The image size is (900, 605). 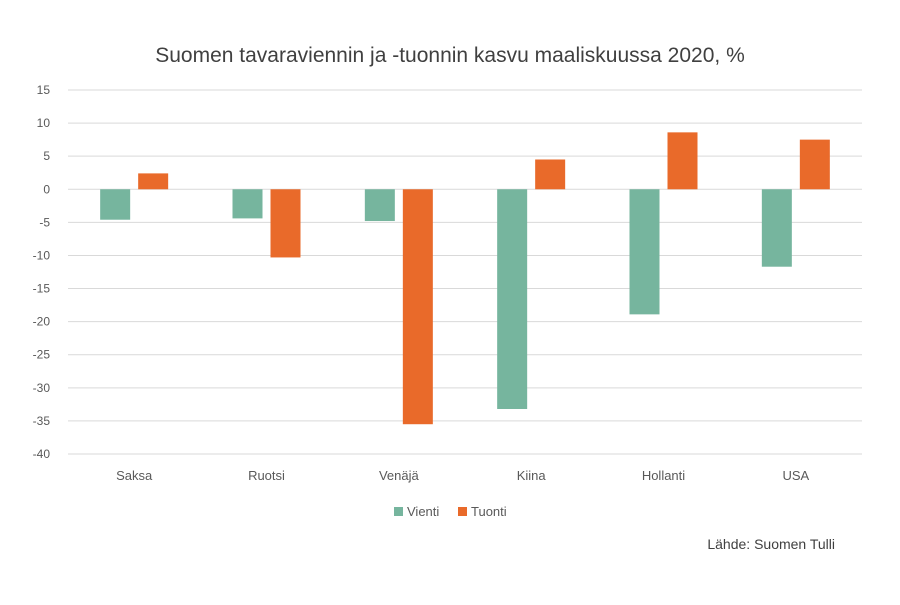 I want to click on y-tick-label: -25, so click(x=42, y=355).